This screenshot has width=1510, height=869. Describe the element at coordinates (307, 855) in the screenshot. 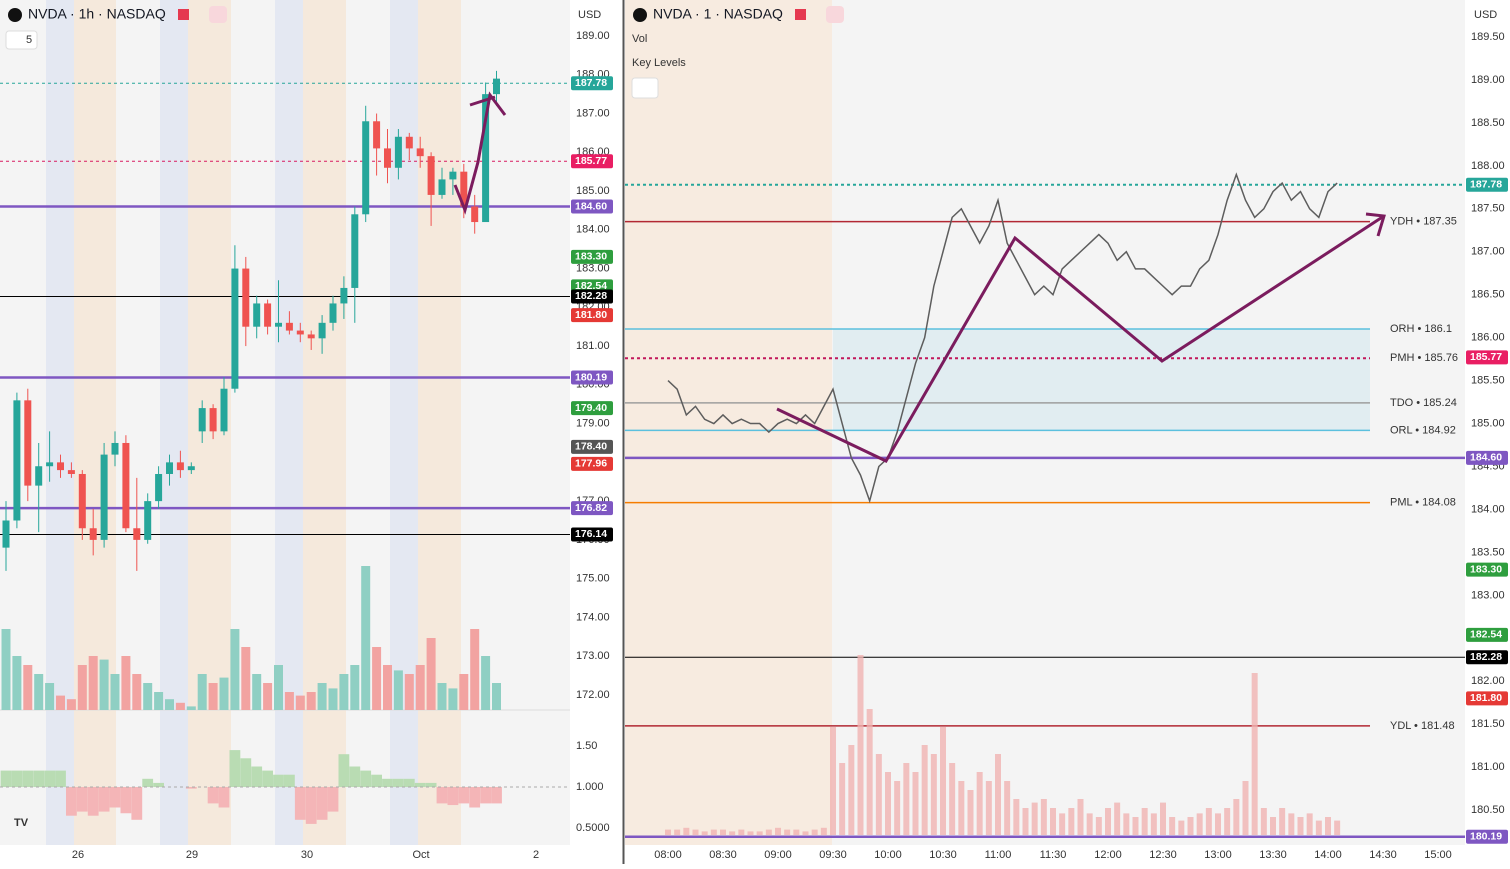

I see `x-tick-label: 30` at that location.